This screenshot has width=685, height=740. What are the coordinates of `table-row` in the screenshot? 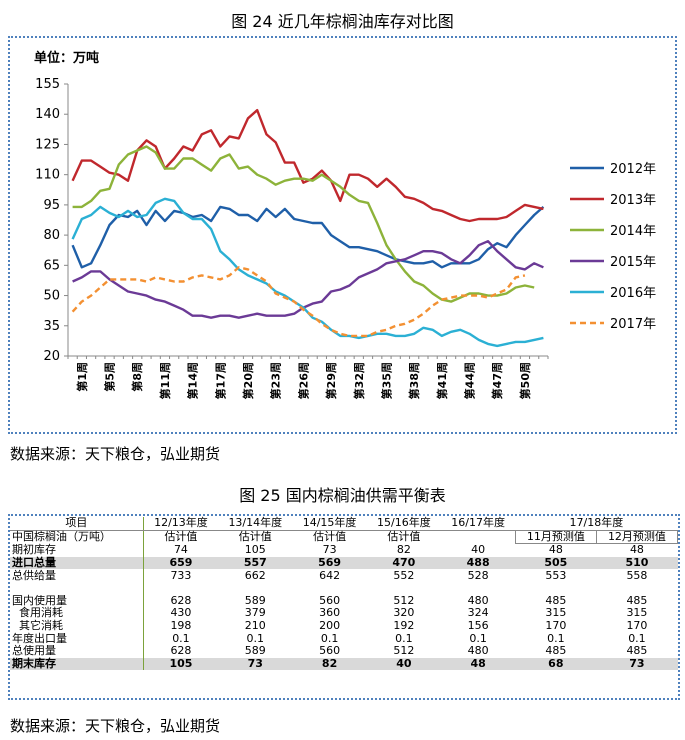 It's located at (344, 588).